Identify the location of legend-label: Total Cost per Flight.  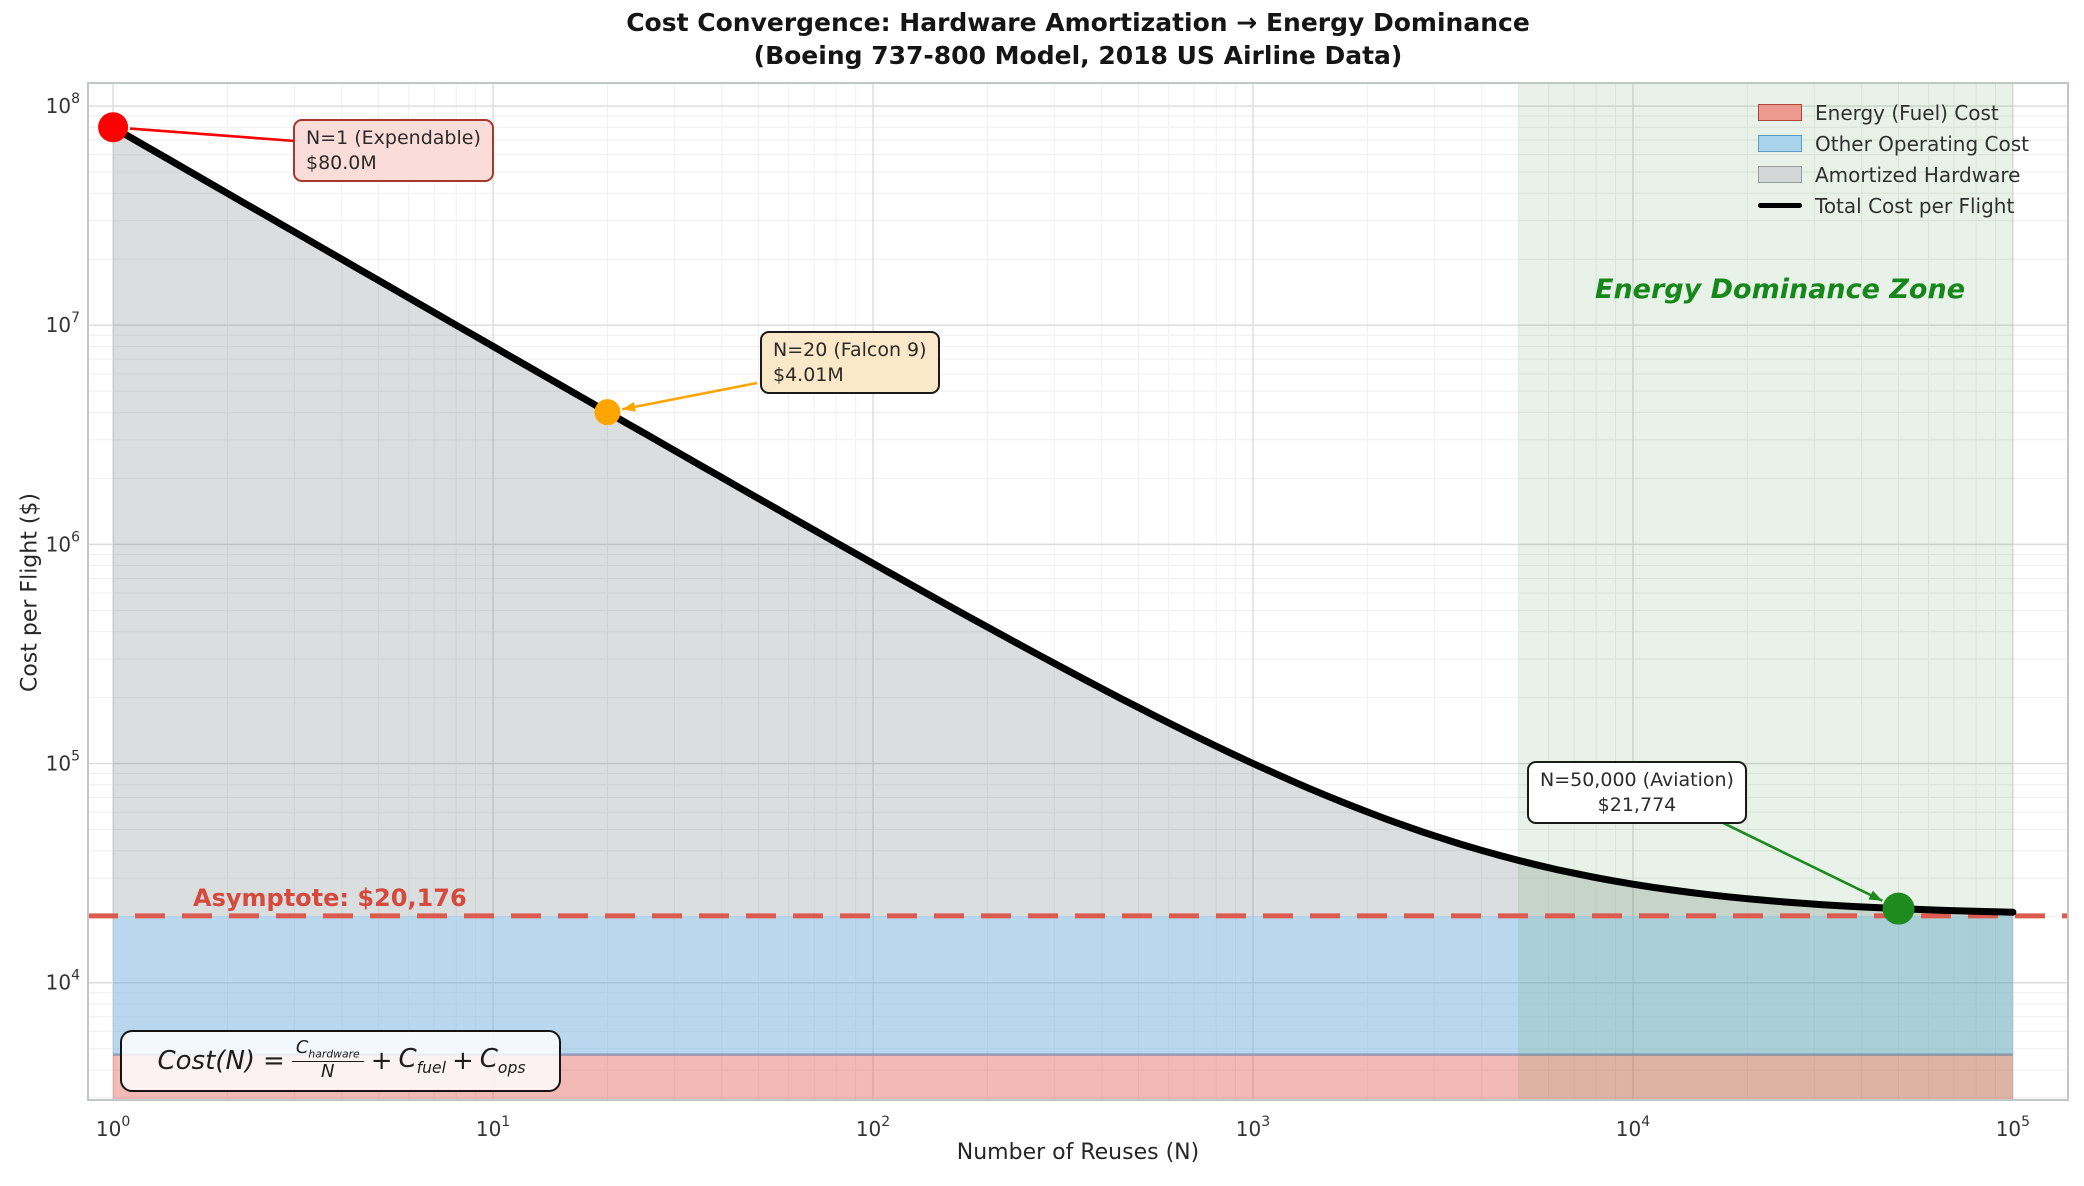
(1915, 205).